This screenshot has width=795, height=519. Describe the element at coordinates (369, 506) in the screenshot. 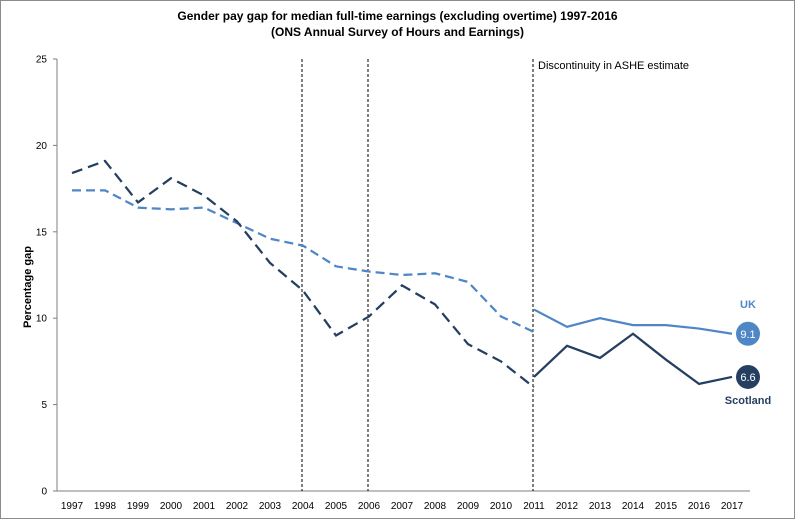

I see `x-tick-label: 2006` at that location.